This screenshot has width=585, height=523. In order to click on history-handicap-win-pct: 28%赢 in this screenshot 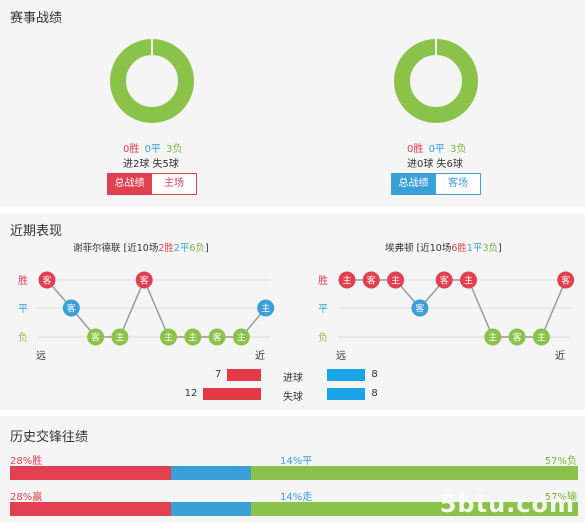, I will do `click(26, 497)`.